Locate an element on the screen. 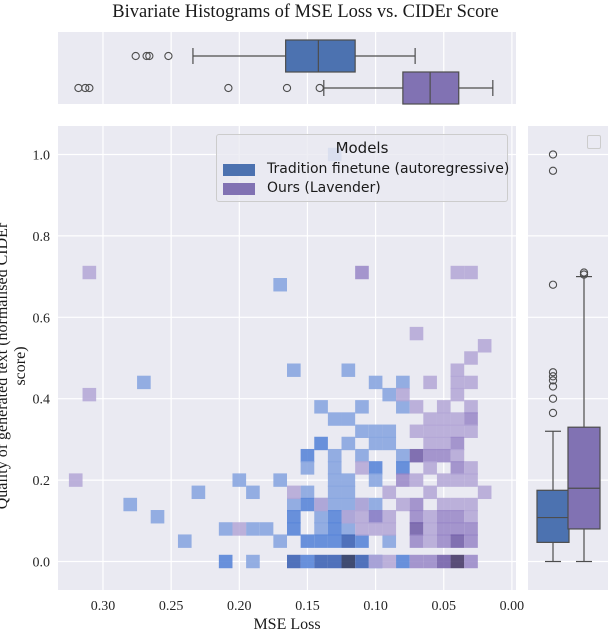 Image resolution: width=611 pixels, height=636 pixels. legend-title: Models is located at coordinates (362, 148).